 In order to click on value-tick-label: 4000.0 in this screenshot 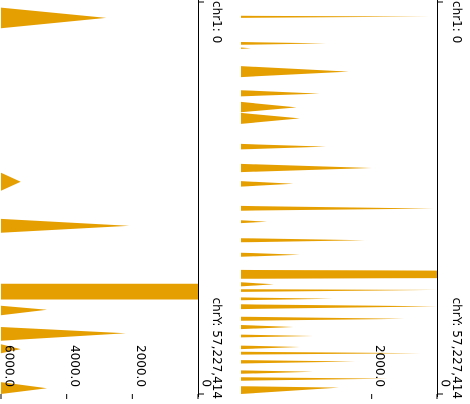, I will do `click(75, 366)`.